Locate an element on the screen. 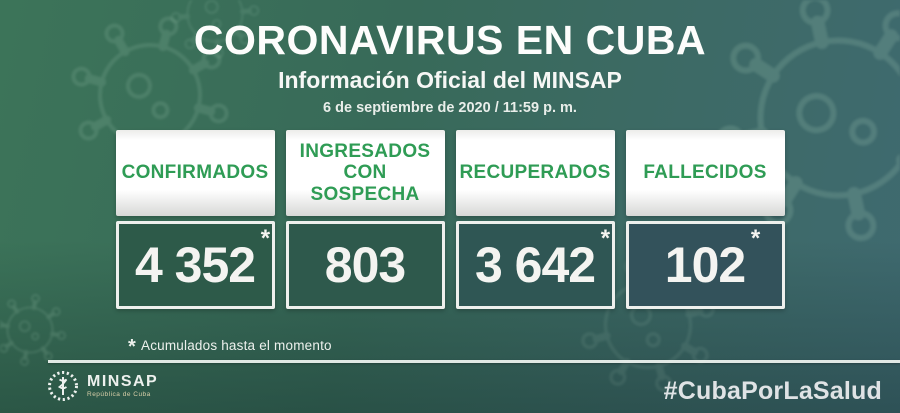 This screenshot has width=900, height=413. stat-value: 3 642 is located at coordinates (535, 265).